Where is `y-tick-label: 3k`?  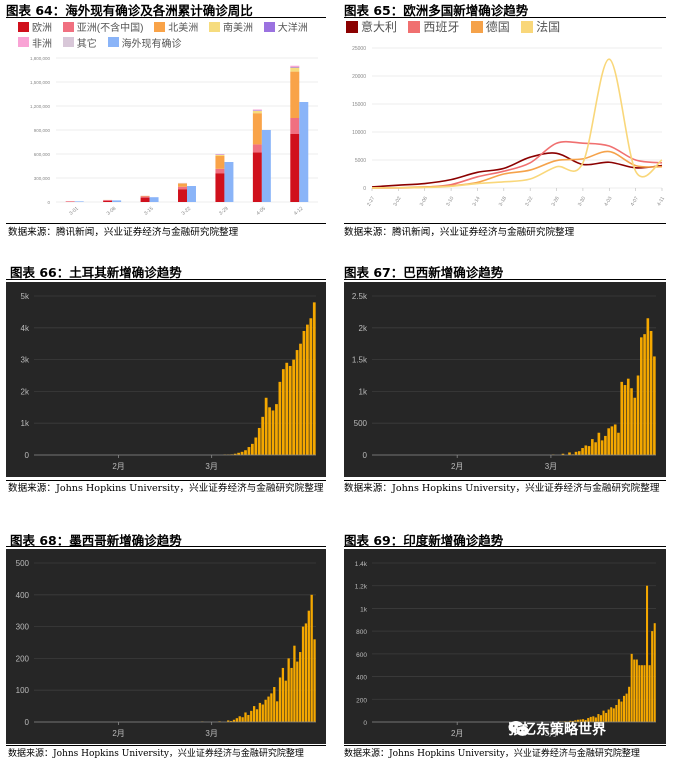
y-tick-label: 3k is located at coordinates (25, 360).